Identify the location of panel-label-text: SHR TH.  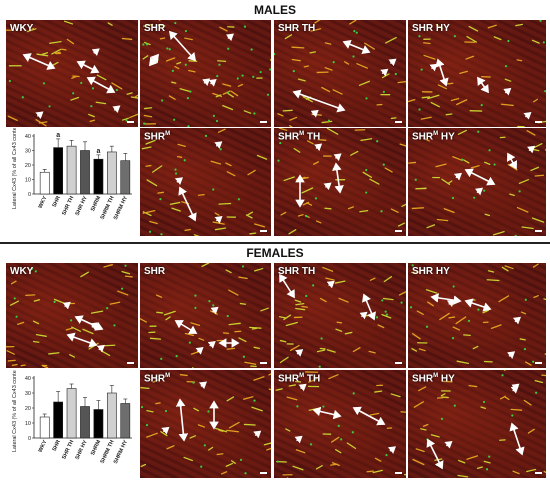
(297, 271).